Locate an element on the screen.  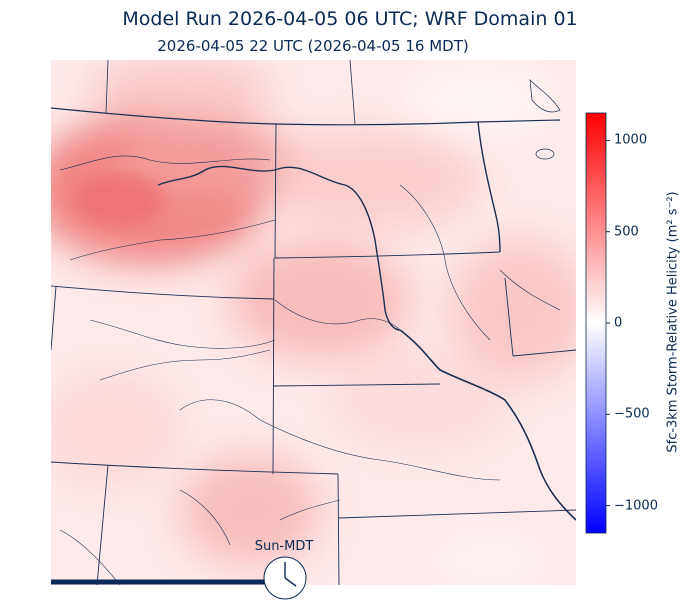
missouri-river is located at coordinates (487, 425).